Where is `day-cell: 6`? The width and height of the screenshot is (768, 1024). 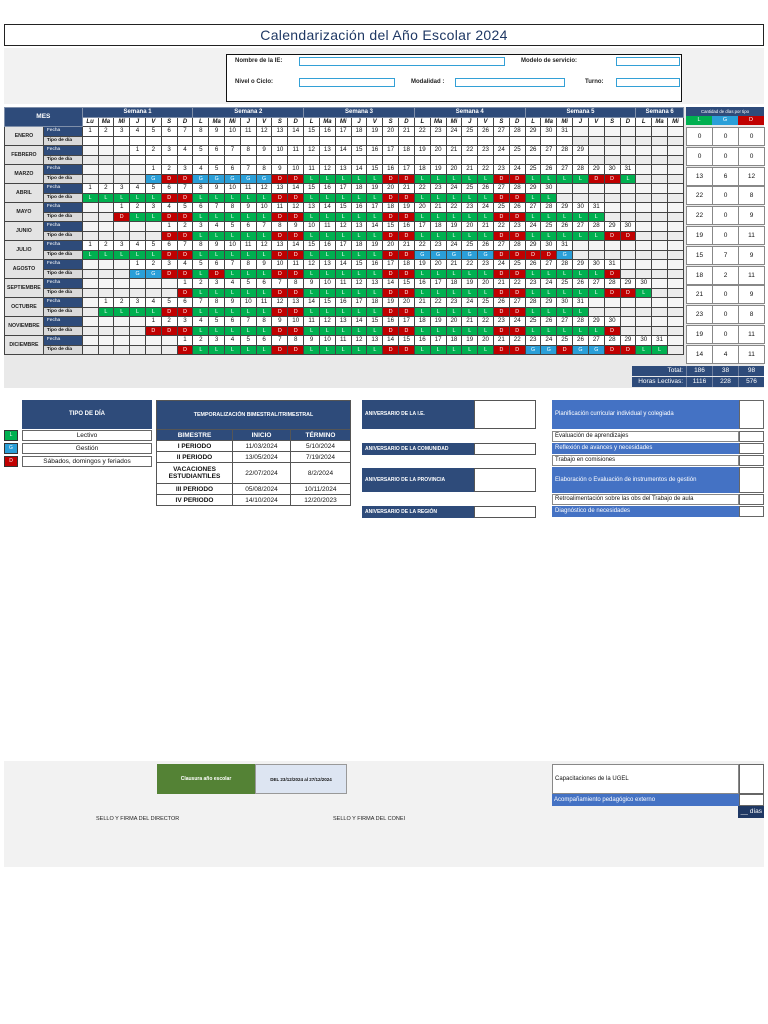
day-cell: 6 is located at coordinates (264, 283).